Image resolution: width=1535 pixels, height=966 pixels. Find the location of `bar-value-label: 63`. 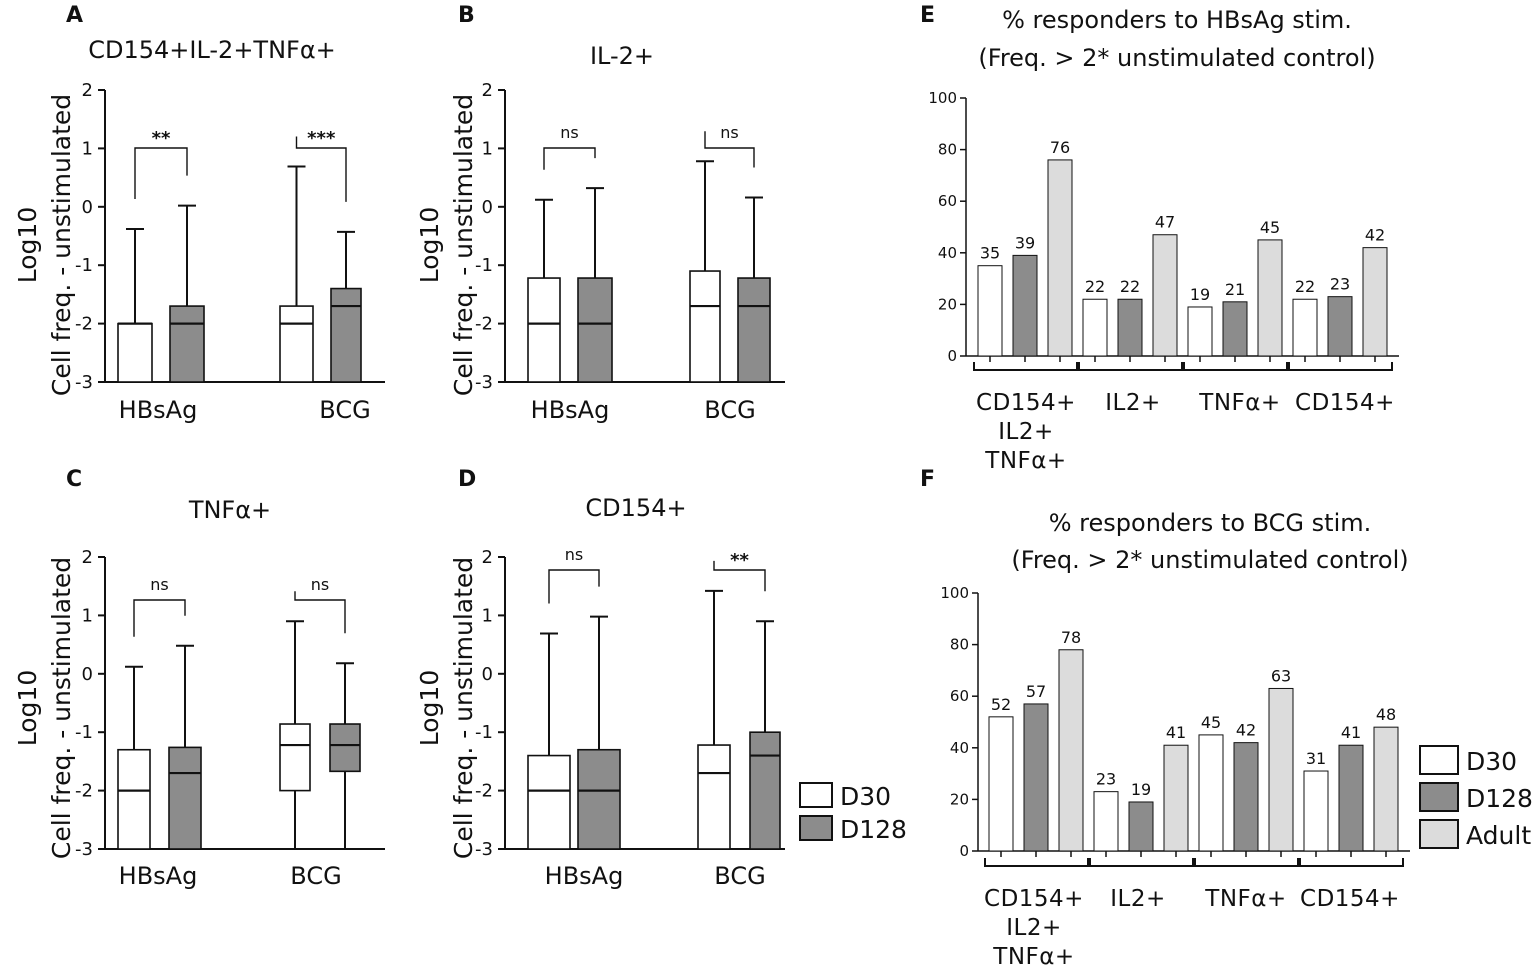

bar-value-label: 63 is located at coordinates (1281, 675).